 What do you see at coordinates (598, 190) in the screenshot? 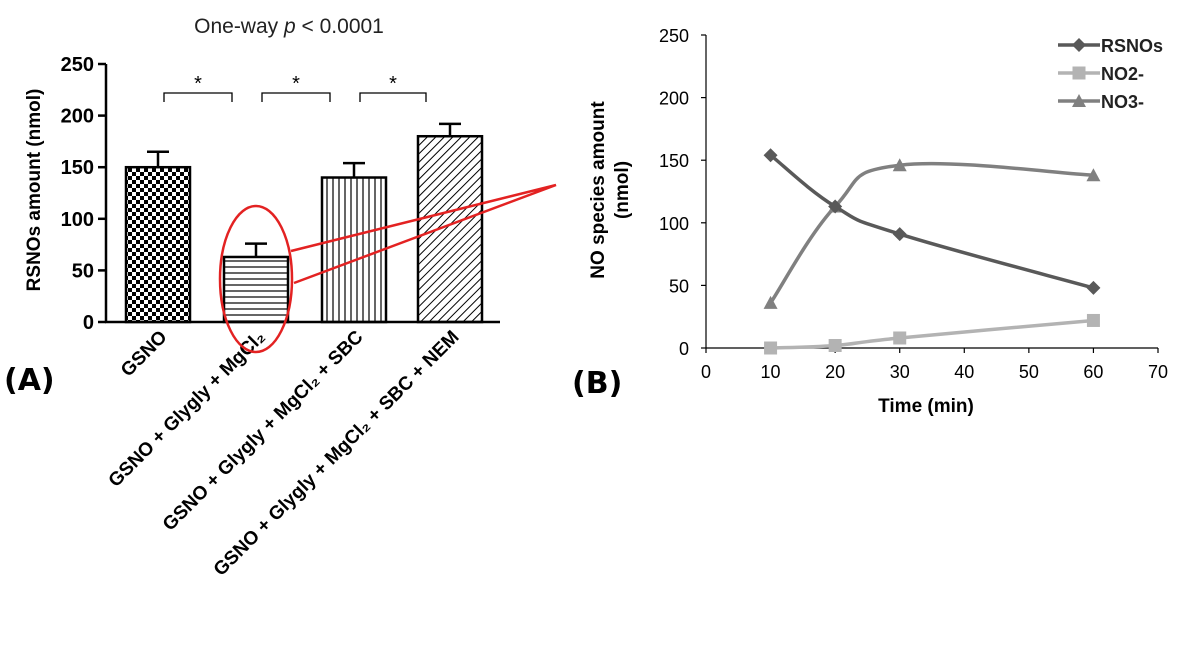
I see `panel-b-y-axis-label-line1: NO species amount` at bounding box center [598, 190].